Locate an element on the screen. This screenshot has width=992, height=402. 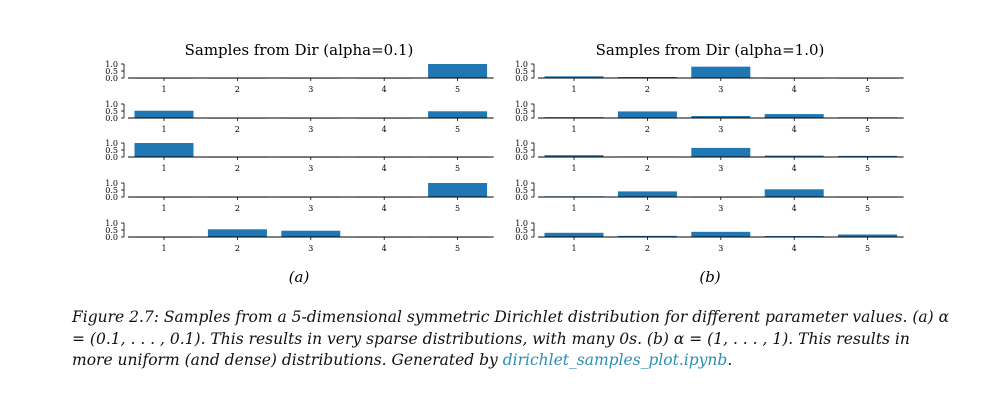
subplot-a-4: 1.00.50.0 1 2 3 4 5 is located at coordinates (299, 196).